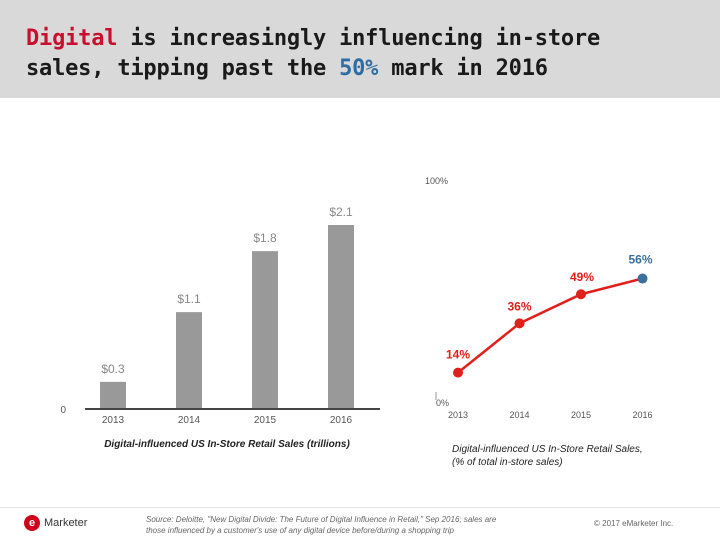 The width and height of the screenshot is (720, 540). I want to click on line-data-label: 49%, so click(582, 277).